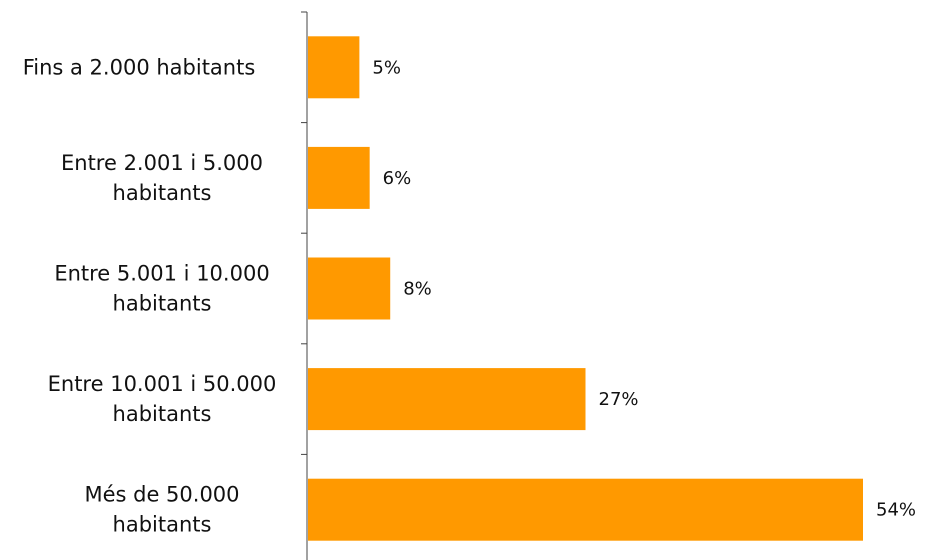 Image resolution: width=927 pixels, height=560 pixels. I want to click on data-label: 6%, so click(397, 178).